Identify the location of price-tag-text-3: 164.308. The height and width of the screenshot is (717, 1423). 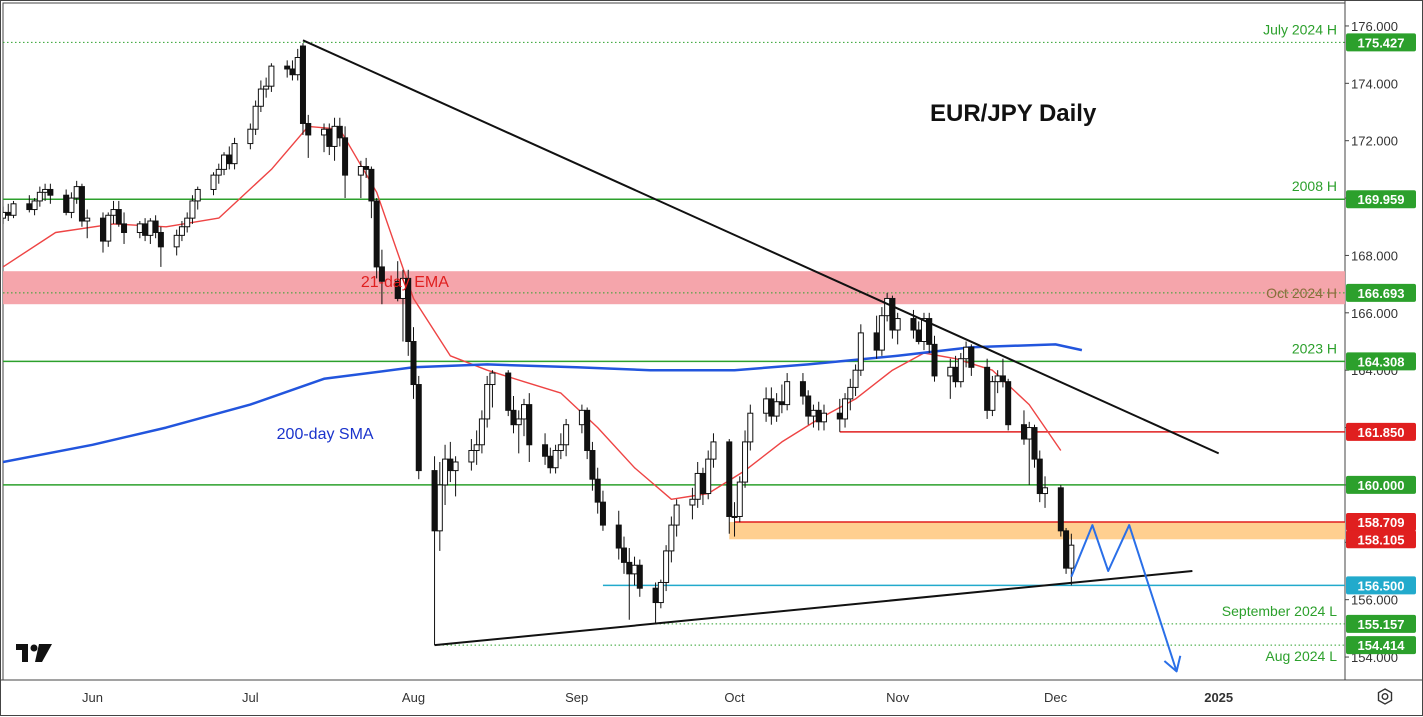
(1381, 361).